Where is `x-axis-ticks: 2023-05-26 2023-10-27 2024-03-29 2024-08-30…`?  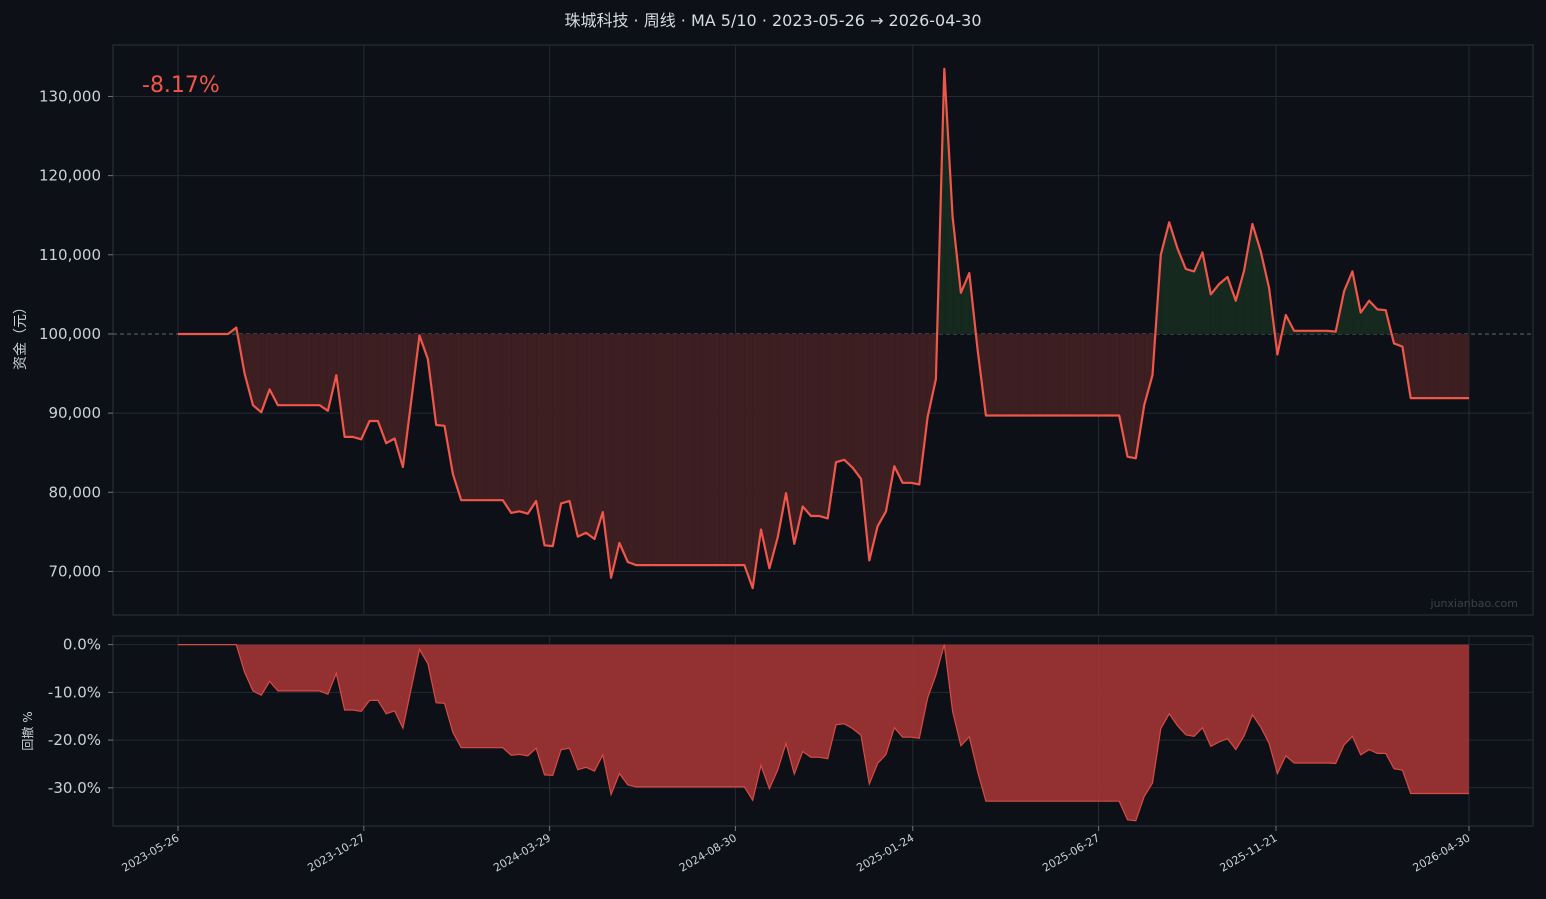
x-axis-ticks: 2023-05-26 2023-10-27 2024-03-29 2024-08-30… is located at coordinates (796, 850).